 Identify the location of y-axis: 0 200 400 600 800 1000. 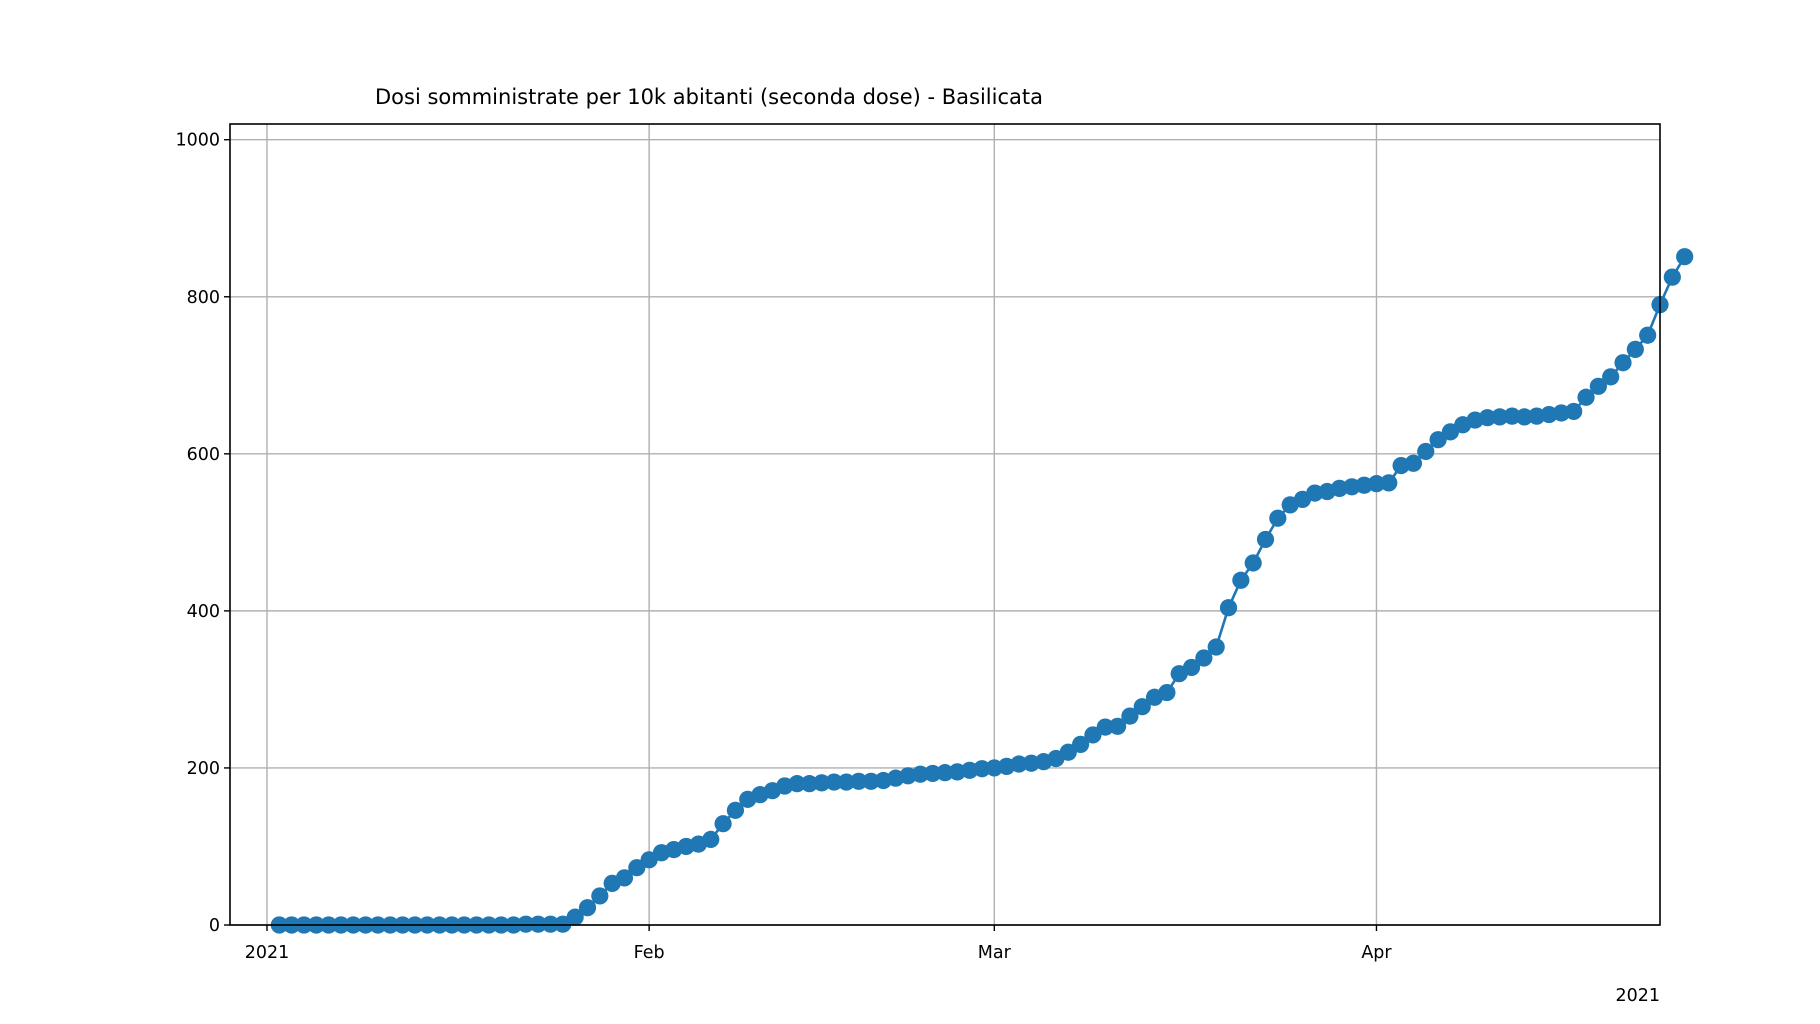
(202, 533).